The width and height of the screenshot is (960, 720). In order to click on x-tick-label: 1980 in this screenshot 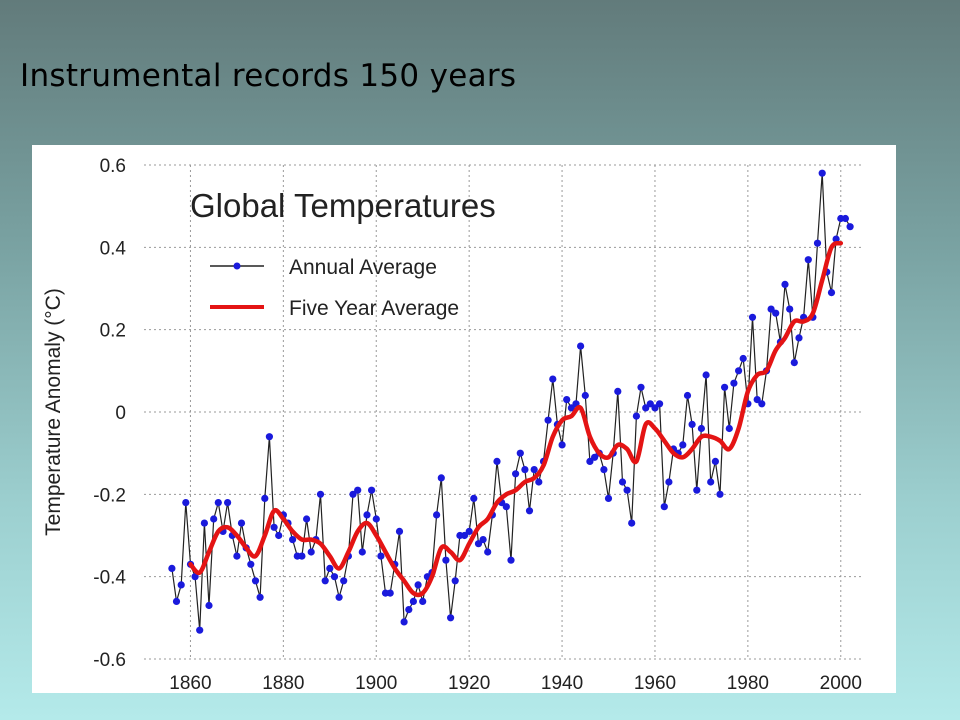, I will do `click(748, 683)`.